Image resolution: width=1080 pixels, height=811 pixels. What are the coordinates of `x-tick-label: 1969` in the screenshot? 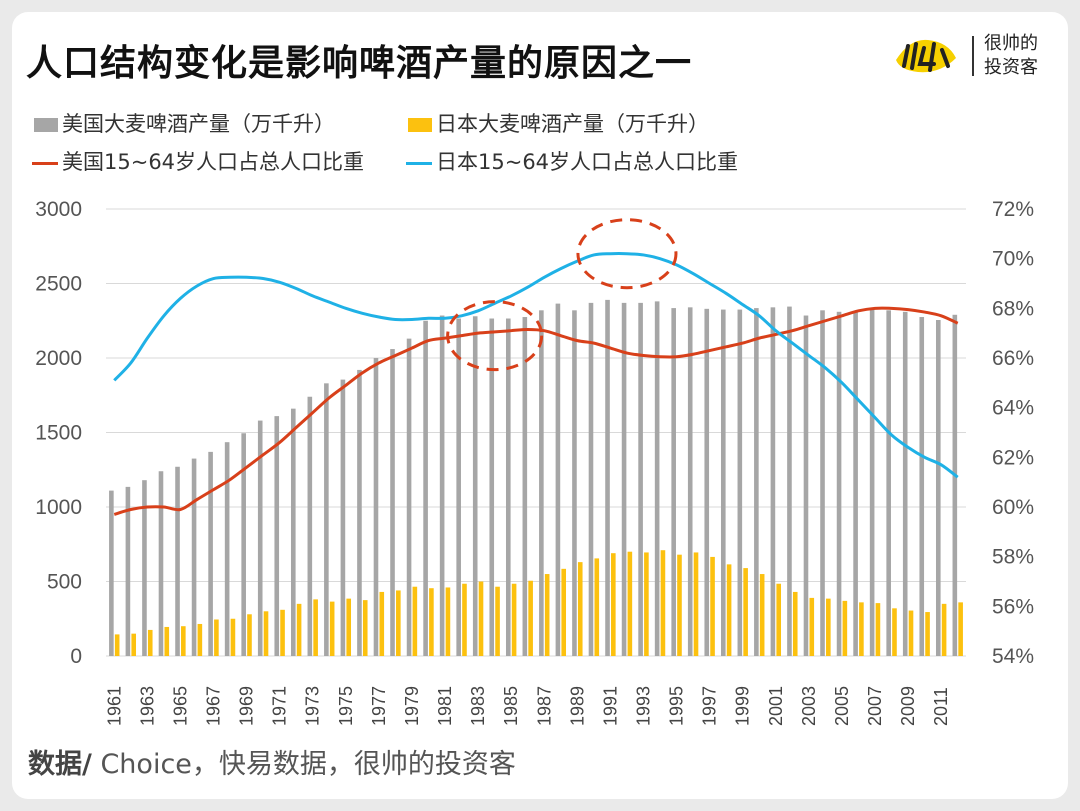 It's located at (247, 706).